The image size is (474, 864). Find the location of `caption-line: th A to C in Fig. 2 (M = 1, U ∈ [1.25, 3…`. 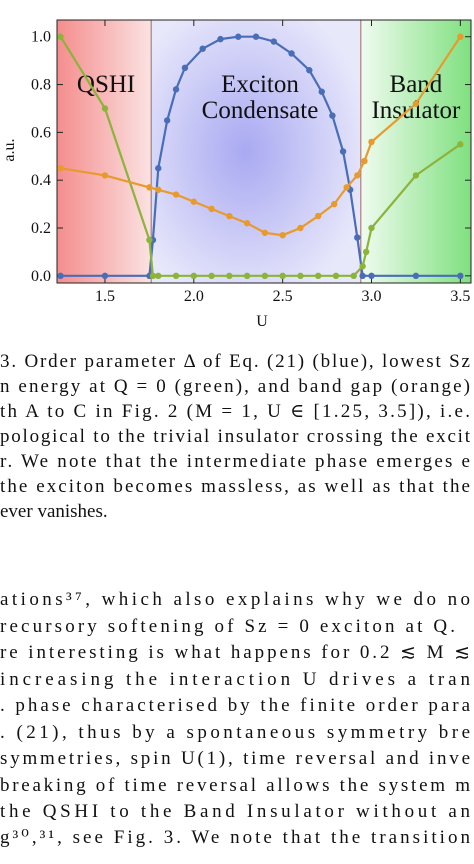

caption-line: th A to C in Fig. 2 (M = 1, U ∈ [1.25, 3… is located at coordinates (235, 411).